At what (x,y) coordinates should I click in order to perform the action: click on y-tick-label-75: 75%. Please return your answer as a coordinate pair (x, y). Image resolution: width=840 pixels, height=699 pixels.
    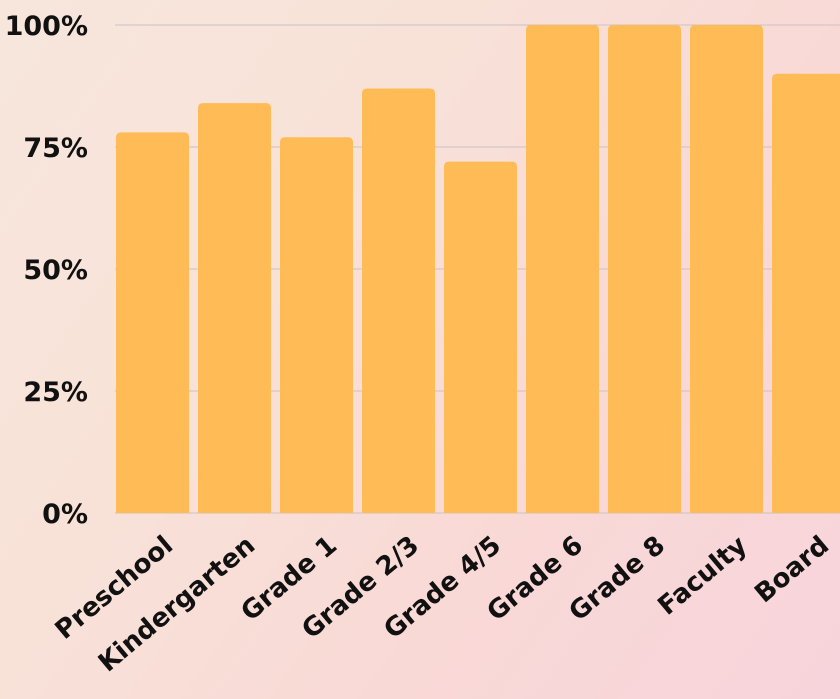
    Looking at the image, I should click on (55, 148).